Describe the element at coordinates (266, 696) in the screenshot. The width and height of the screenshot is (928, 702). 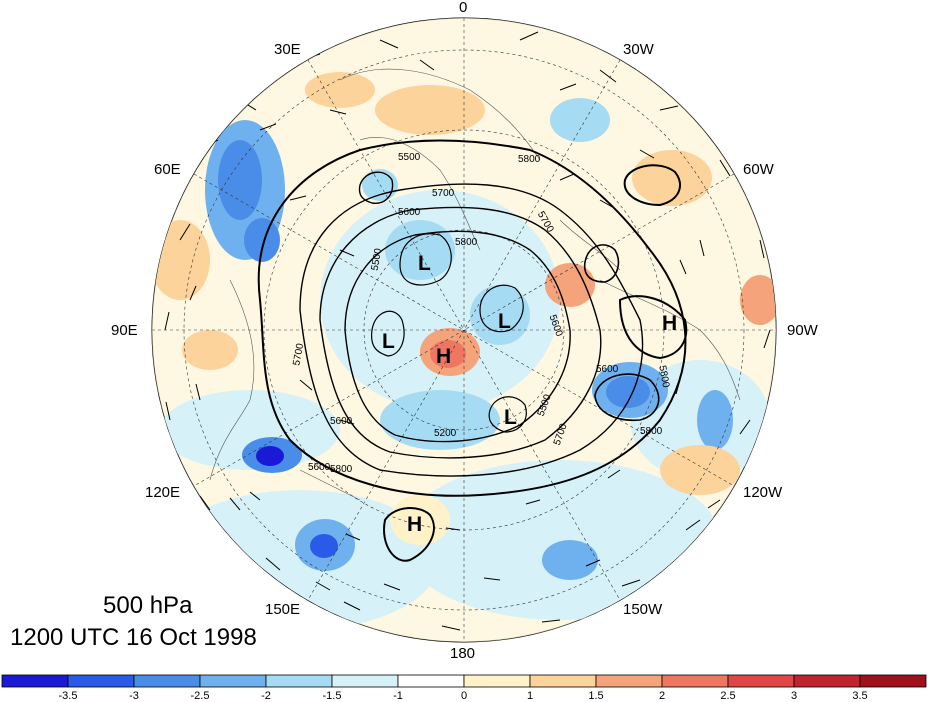
I see `colorbar-tick-label: -2` at that location.